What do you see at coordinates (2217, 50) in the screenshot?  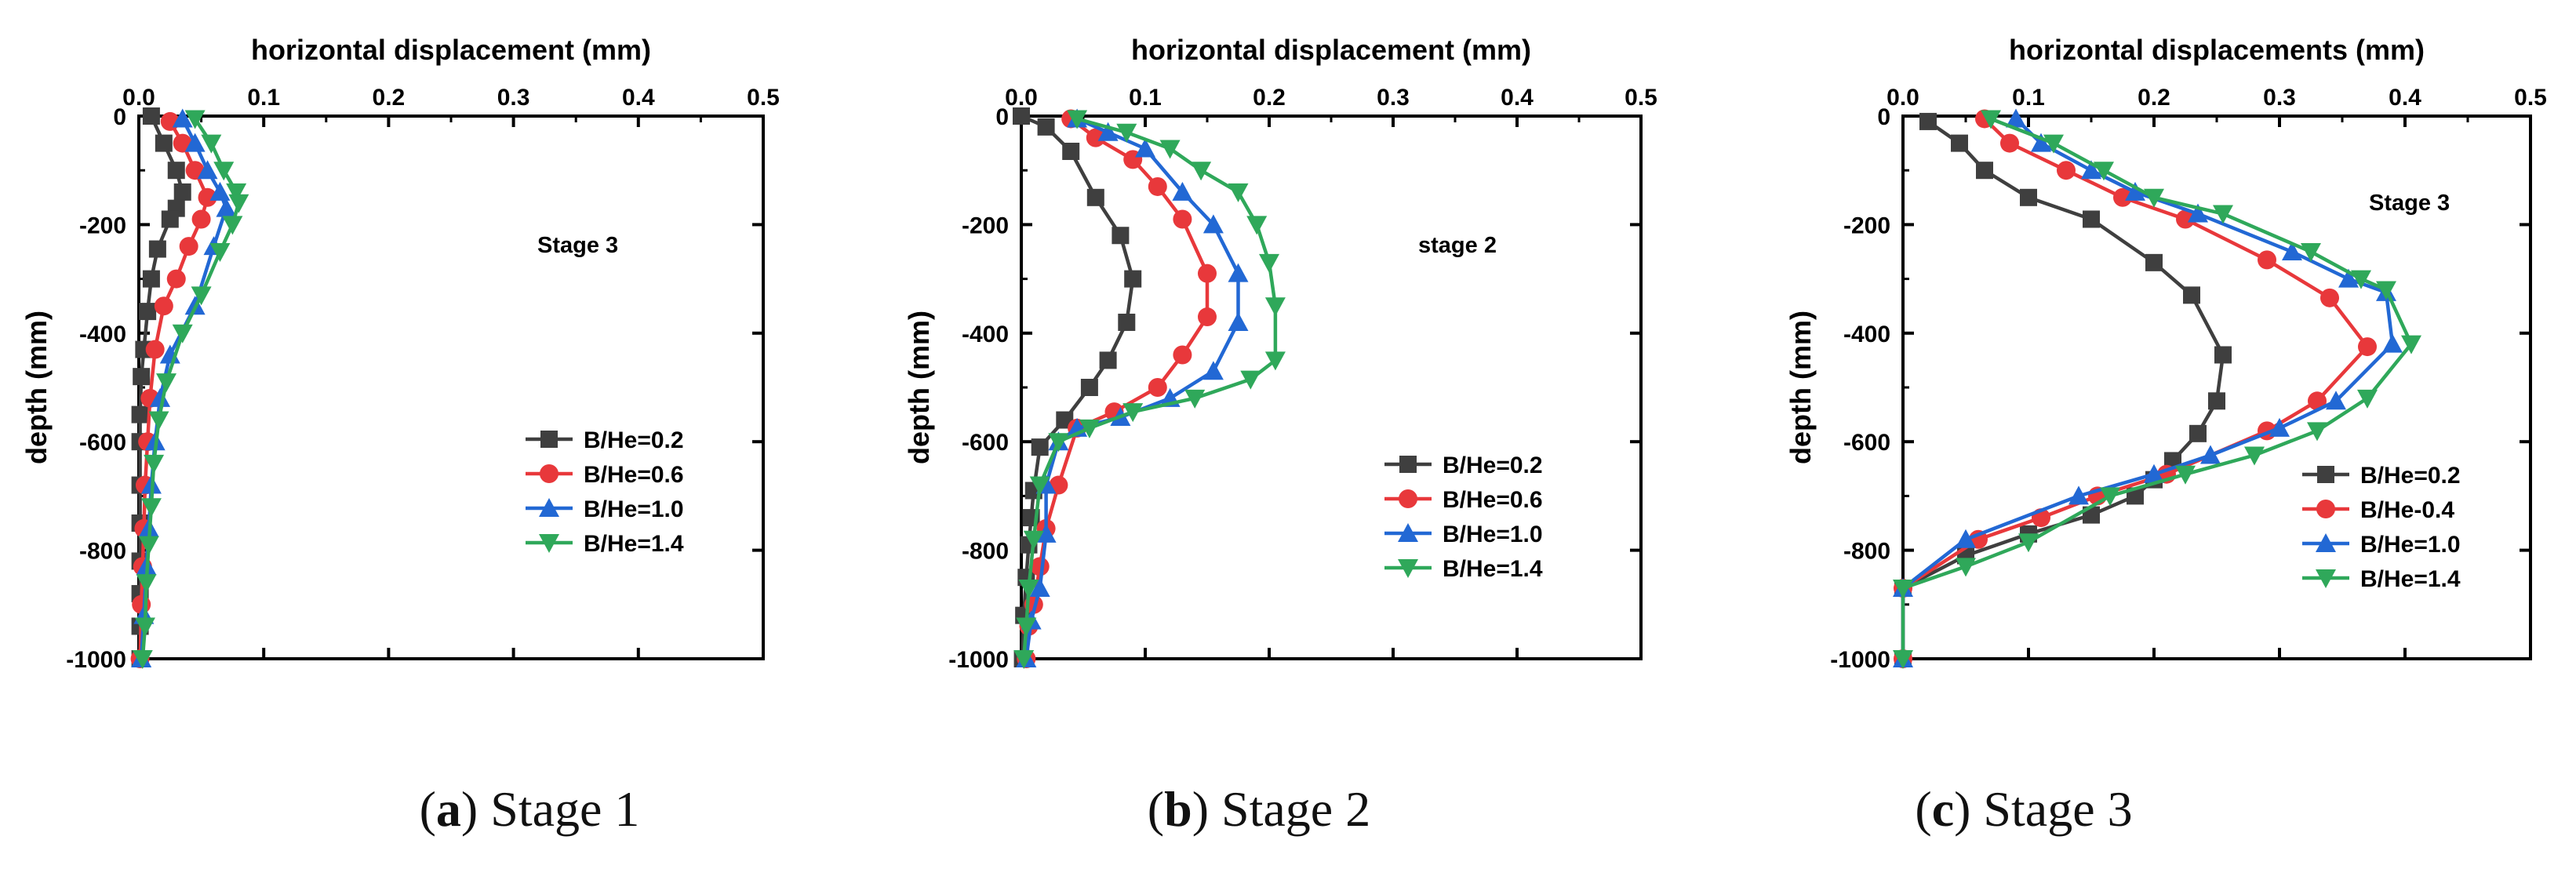 I see `x-axis-label: horizontal displacements (mm)` at bounding box center [2217, 50].